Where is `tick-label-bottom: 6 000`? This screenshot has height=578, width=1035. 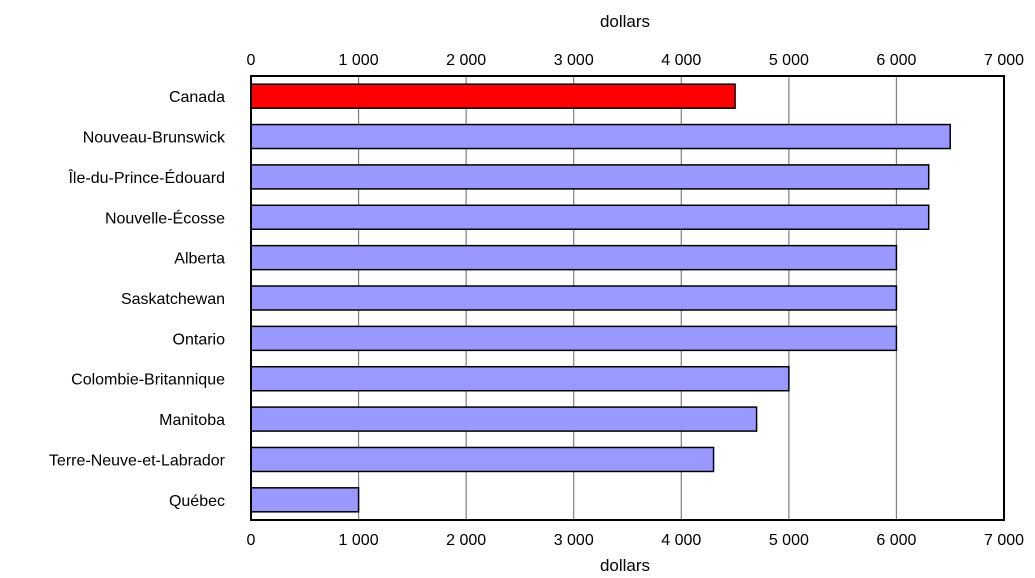
tick-label-bottom: 6 000 is located at coordinates (896, 540).